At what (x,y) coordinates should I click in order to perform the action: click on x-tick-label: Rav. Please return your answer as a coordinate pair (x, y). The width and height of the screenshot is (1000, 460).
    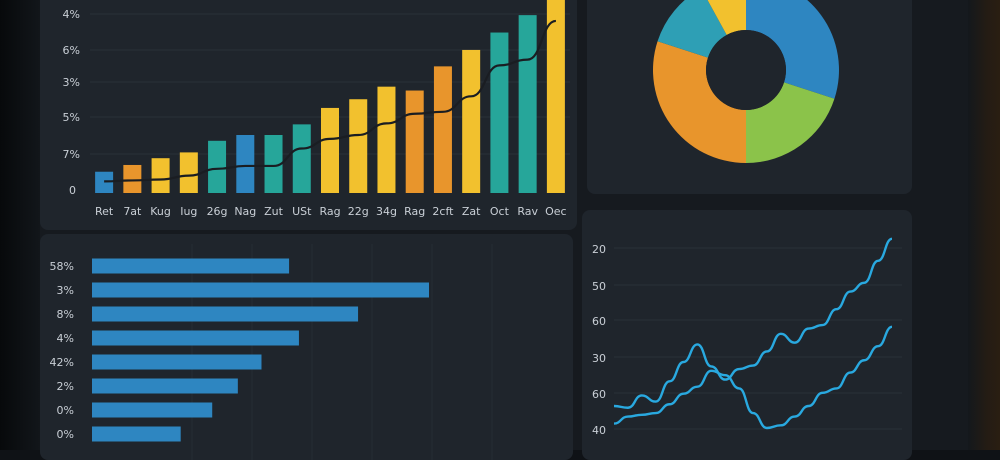
    Looking at the image, I should click on (527, 211).